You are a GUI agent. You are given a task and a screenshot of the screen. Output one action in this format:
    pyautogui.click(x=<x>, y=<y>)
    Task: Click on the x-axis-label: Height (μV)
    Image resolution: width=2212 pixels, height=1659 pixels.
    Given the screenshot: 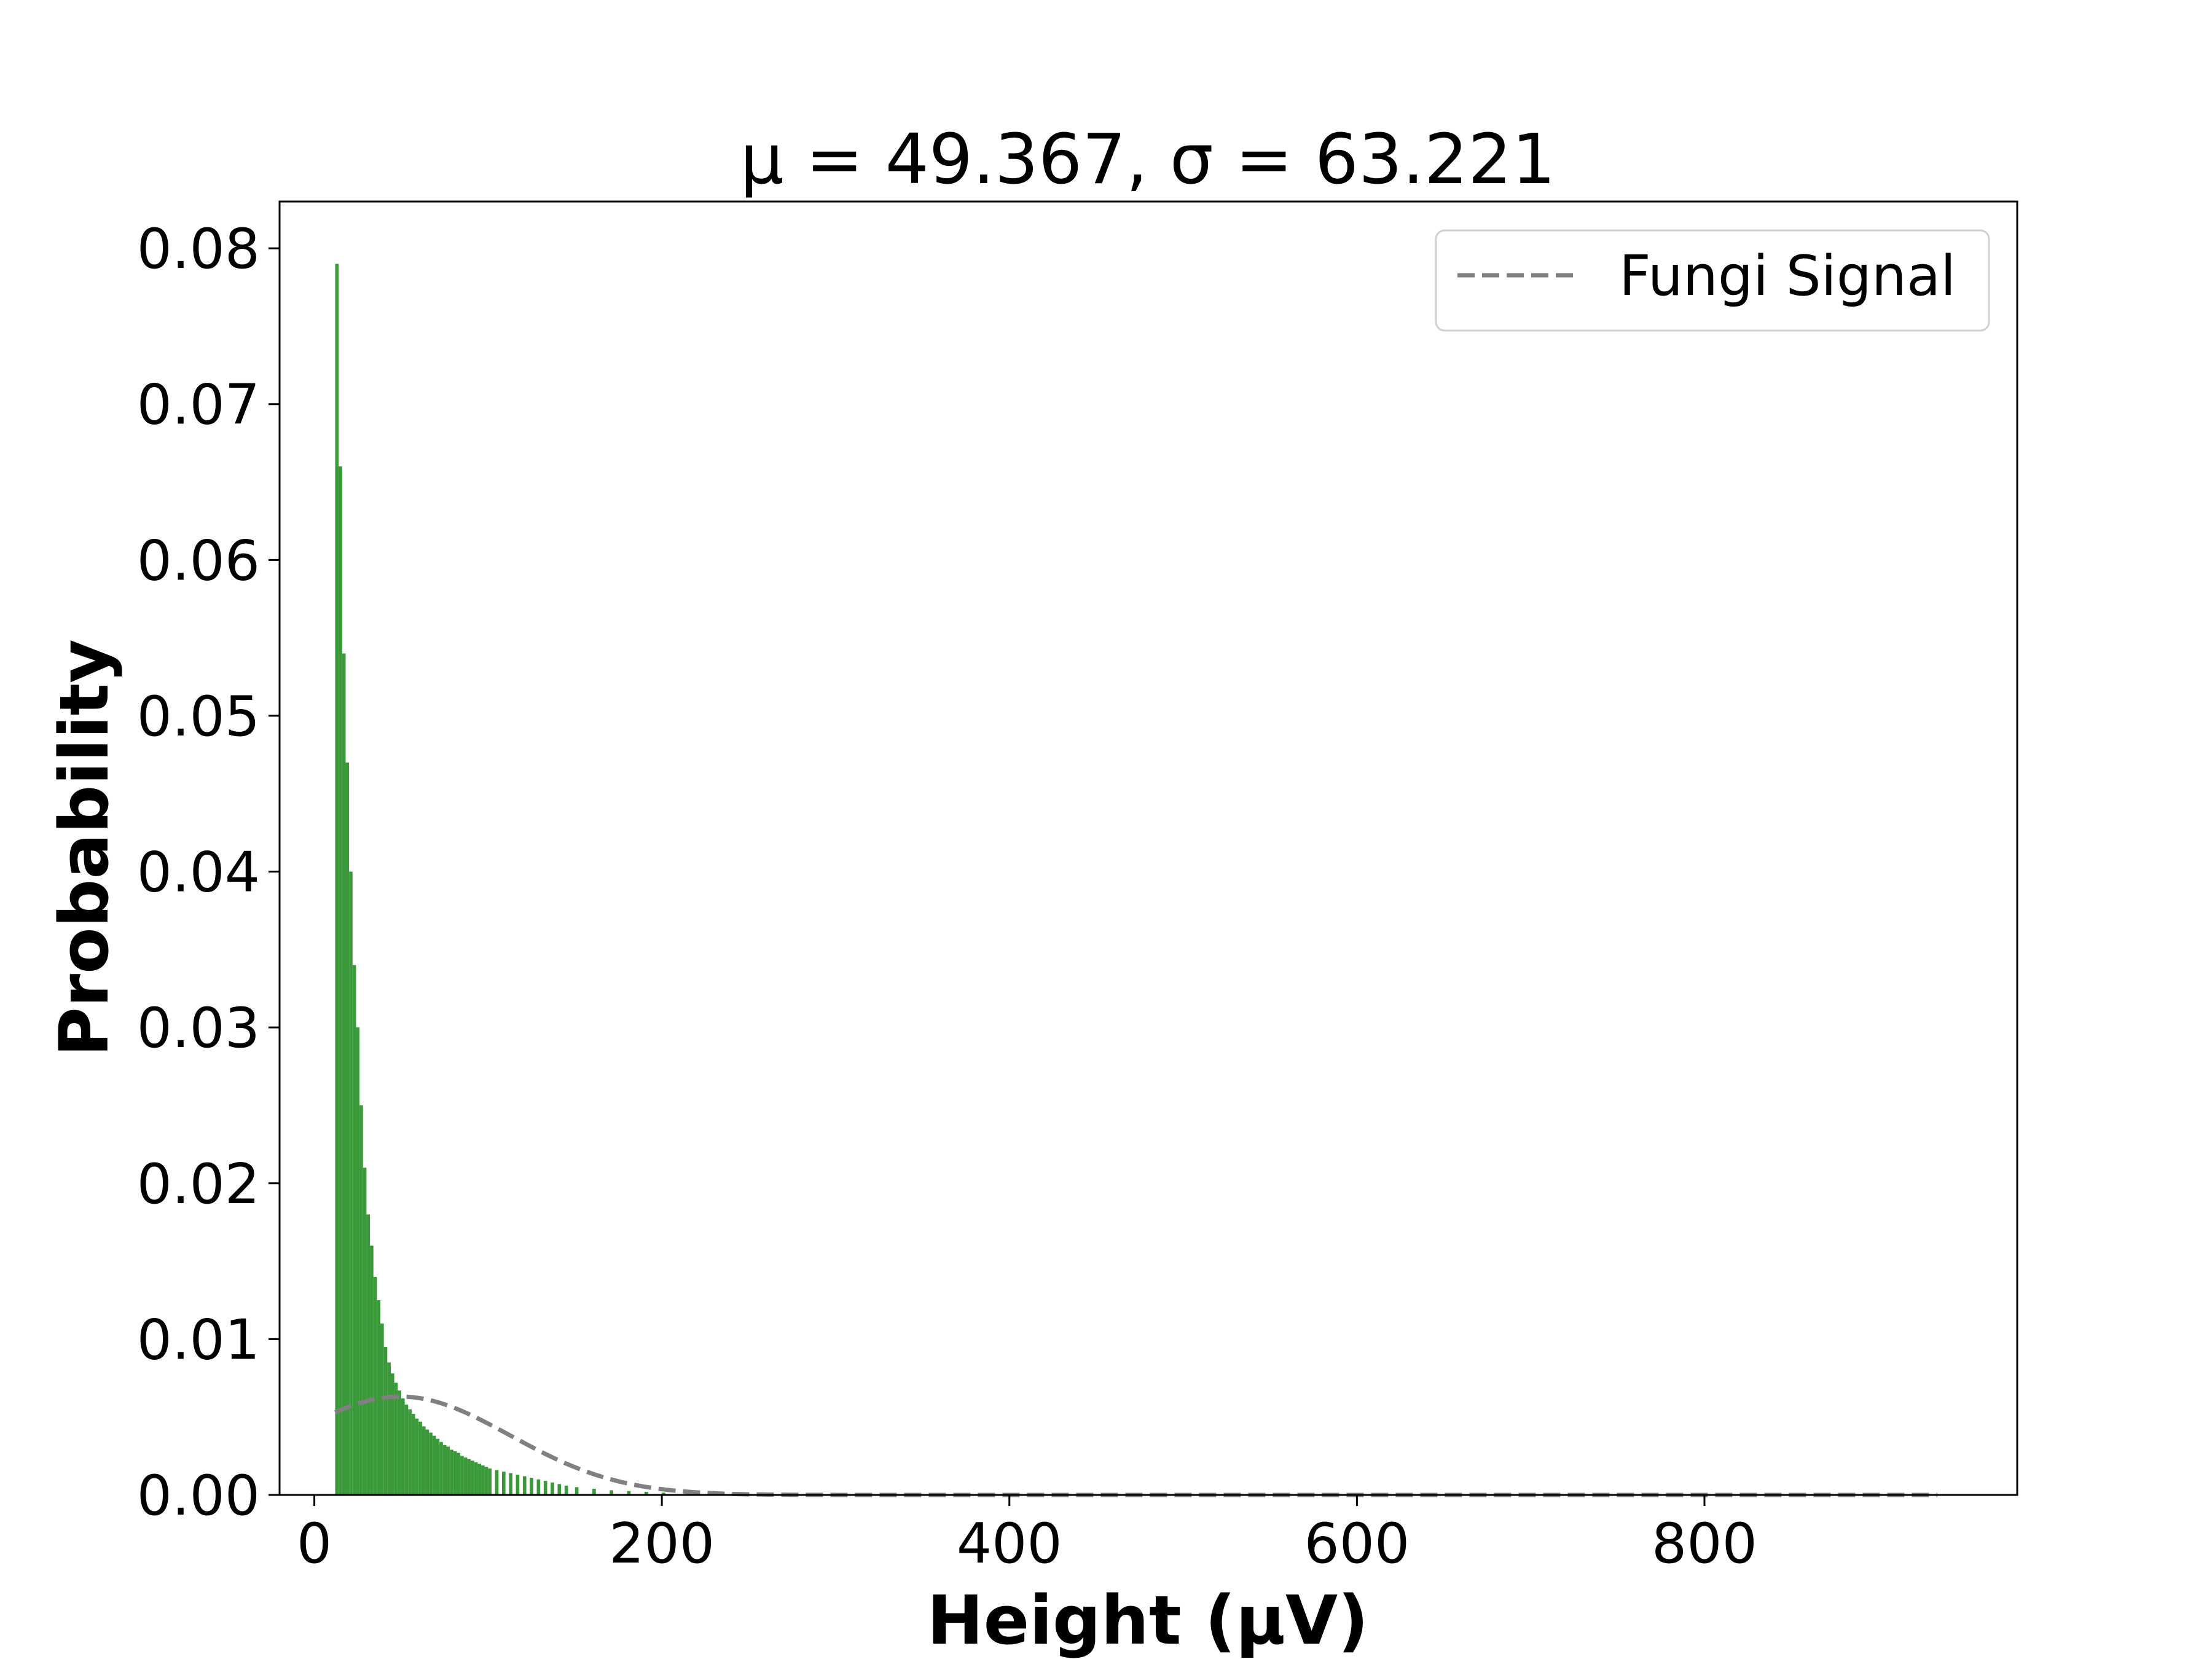 What is the action you would take?
    pyautogui.click(x=1148, y=1620)
    